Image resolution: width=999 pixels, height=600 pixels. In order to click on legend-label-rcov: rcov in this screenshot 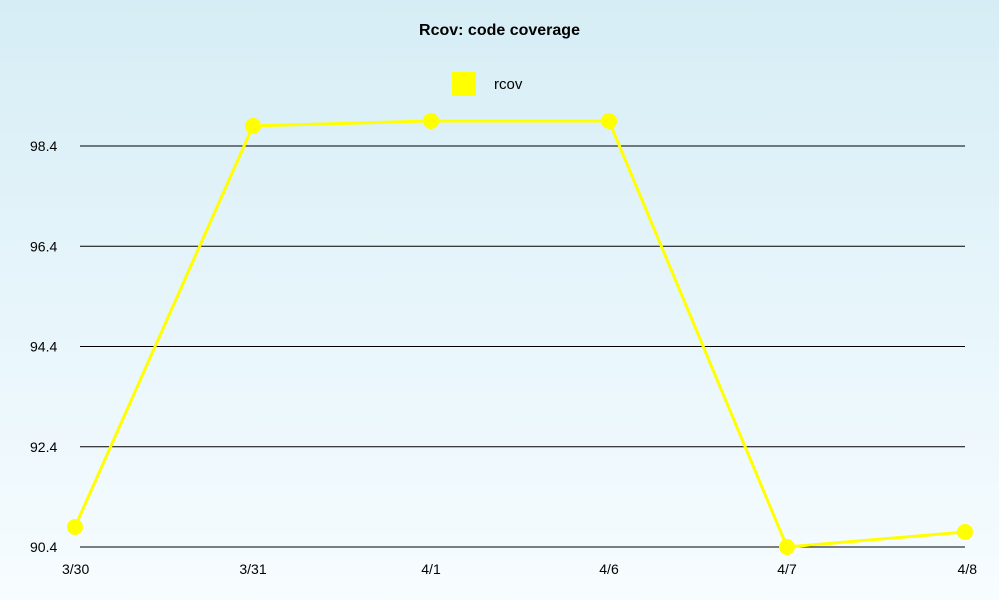, I will do `click(508, 84)`.